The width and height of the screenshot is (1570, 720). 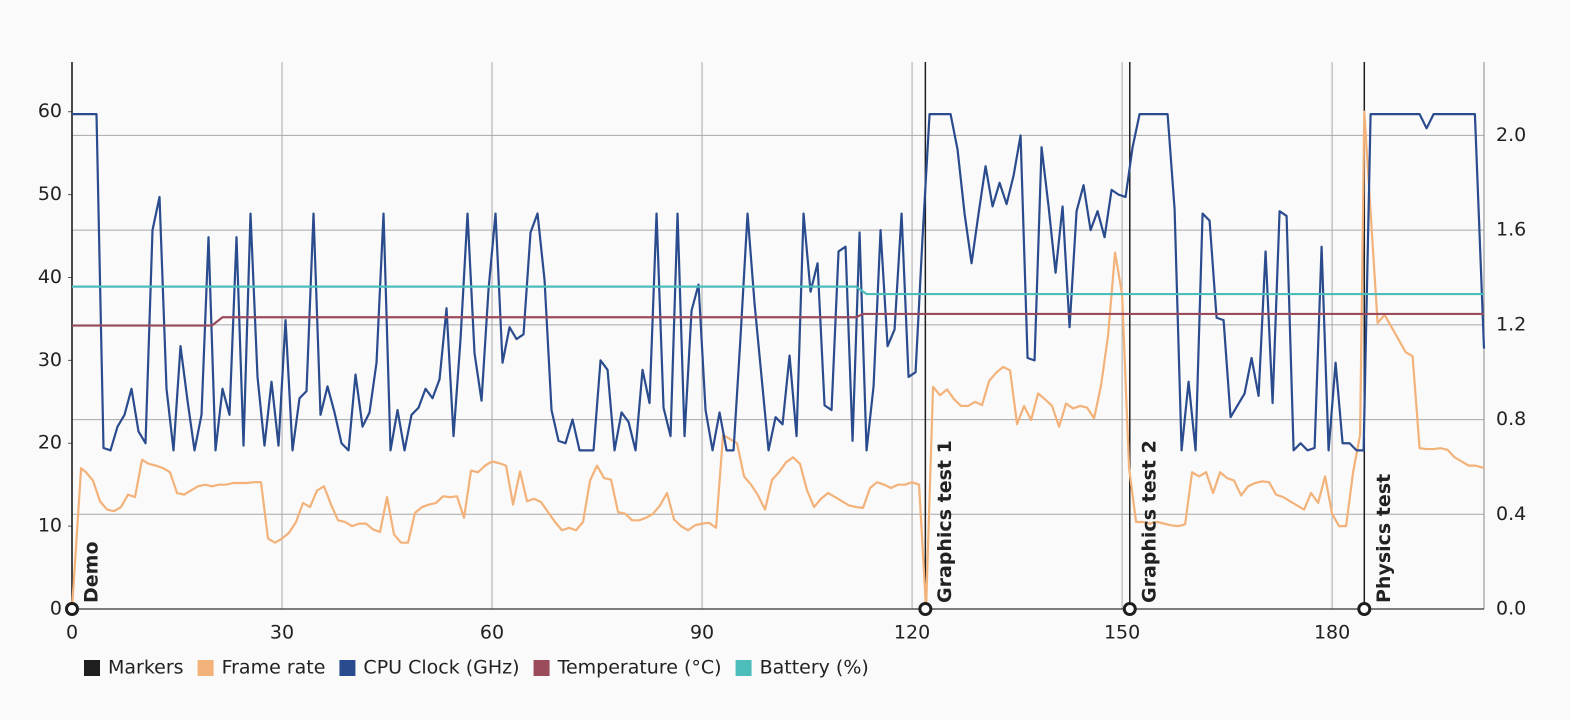 What do you see at coordinates (1511, 609) in the screenshot?
I see `y2-tick-label: 0.0` at bounding box center [1511, 609].